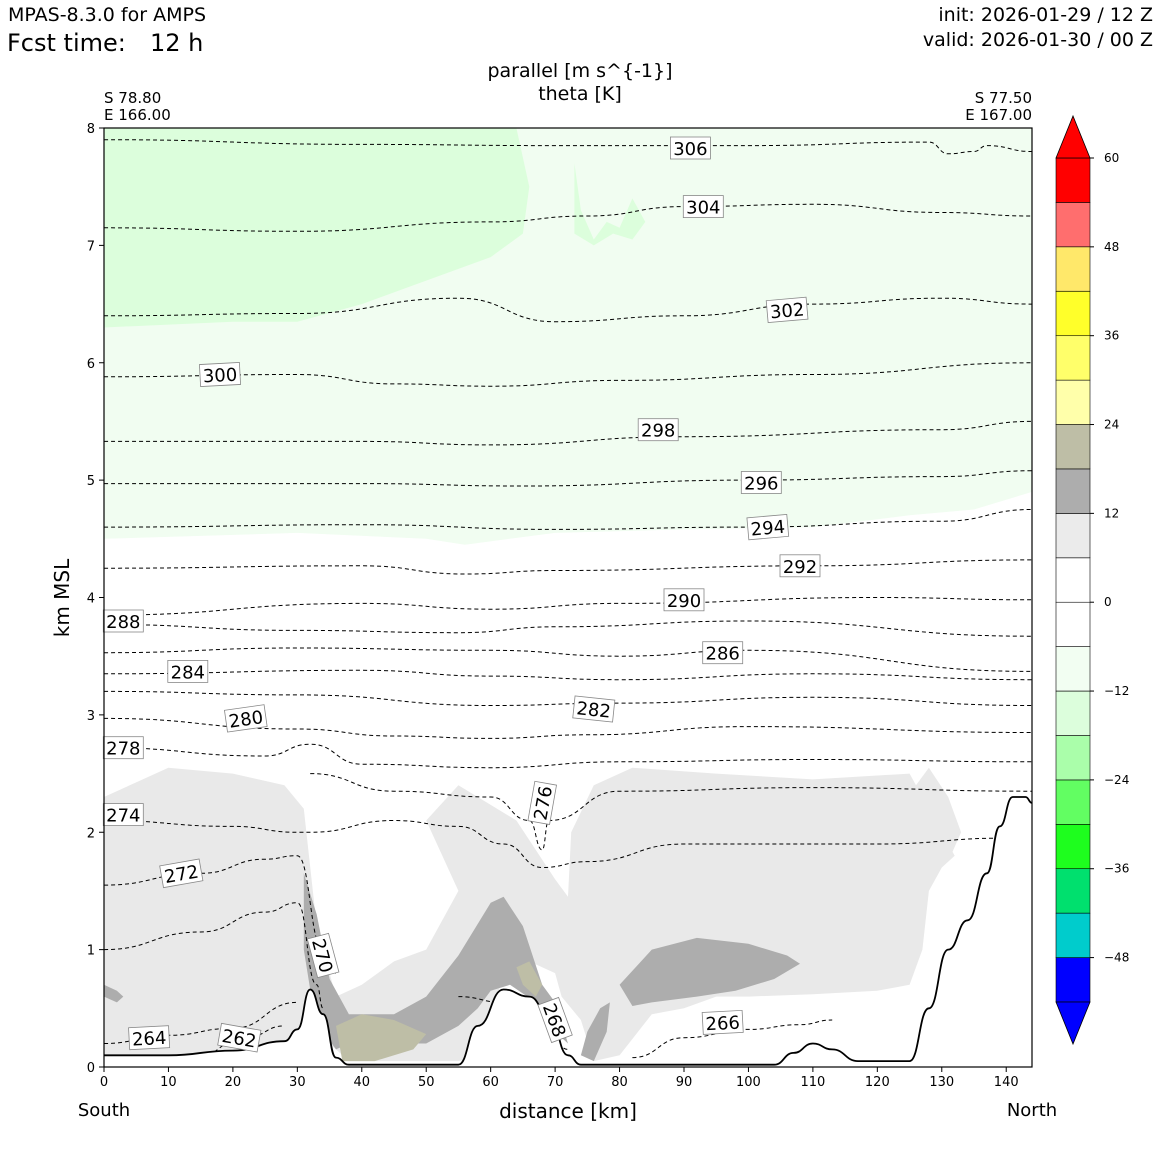 The width and height of the screenshot is (1160, 1160). What do you see at coordinates (91, 833) in the screenshot?
I see `y-tick-label-2: 2` at bounding box center [91, 833].